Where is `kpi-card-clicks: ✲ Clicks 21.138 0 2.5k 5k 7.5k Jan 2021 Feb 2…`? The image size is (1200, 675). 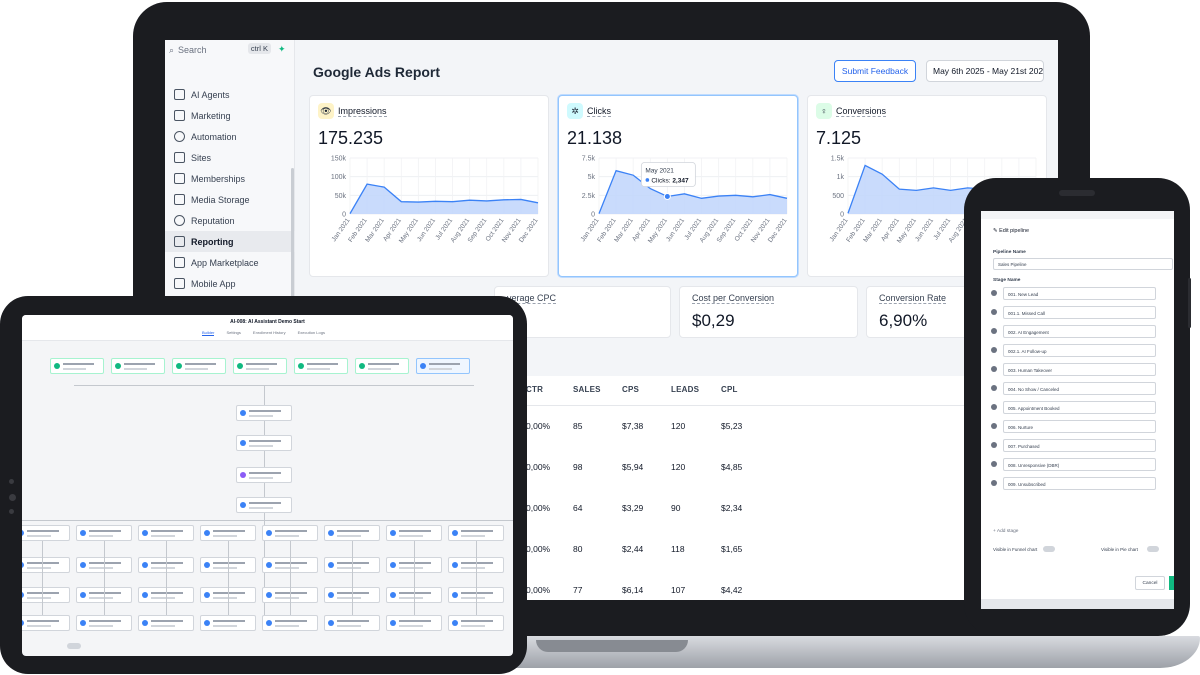
kpi-card-clicks: ✲ Clicks 21.138 0 2.5k 5k 7.5k Jan 2021 Feb 2… is located at coordinates (678, 186).